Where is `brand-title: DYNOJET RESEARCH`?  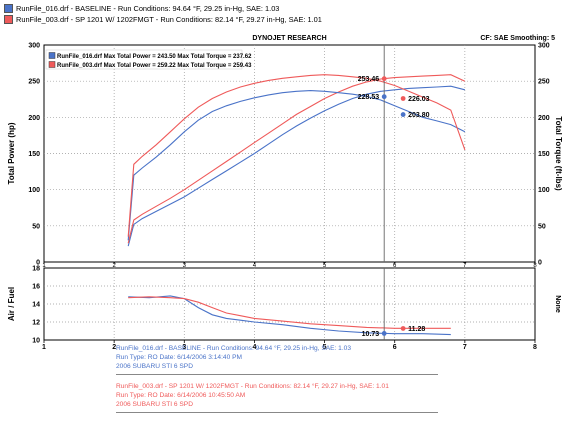
brand-title: DYNOJET RESEARCH is located at coordinates (289, 38).